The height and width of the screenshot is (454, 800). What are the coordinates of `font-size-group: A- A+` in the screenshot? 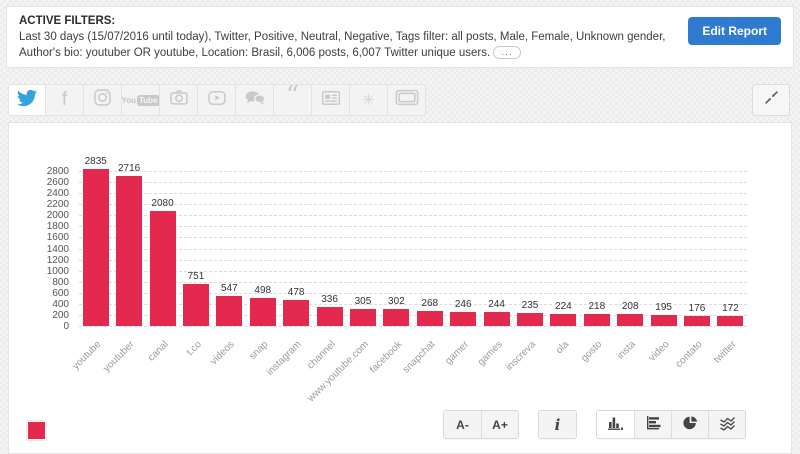 It's located at (481, 424).